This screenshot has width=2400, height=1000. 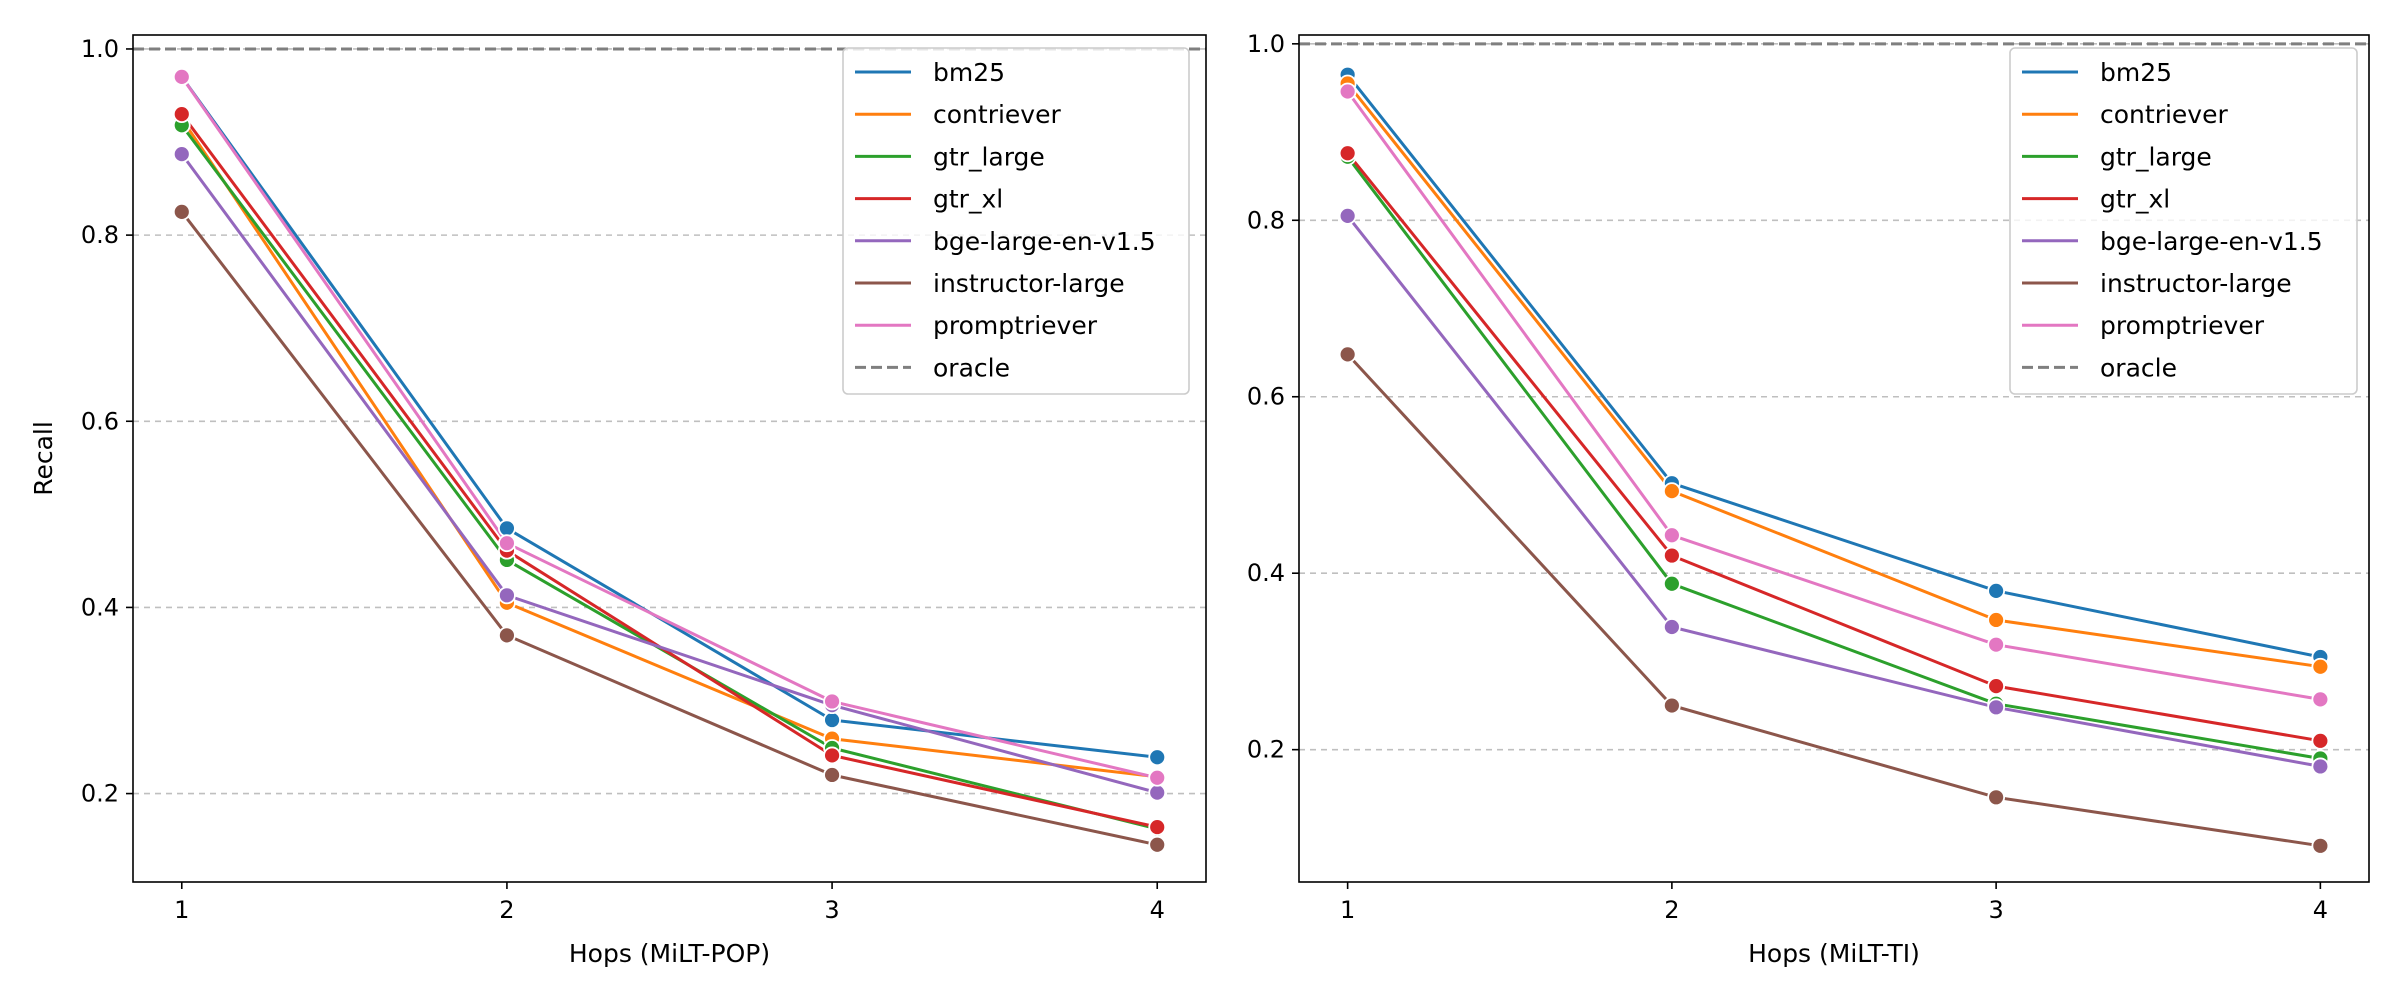 What do you see at coordinates (669, 953) in the screenshot?
I see `x-axis-label: Hops (MiLT-POP)` at bounding box center [669, 953].